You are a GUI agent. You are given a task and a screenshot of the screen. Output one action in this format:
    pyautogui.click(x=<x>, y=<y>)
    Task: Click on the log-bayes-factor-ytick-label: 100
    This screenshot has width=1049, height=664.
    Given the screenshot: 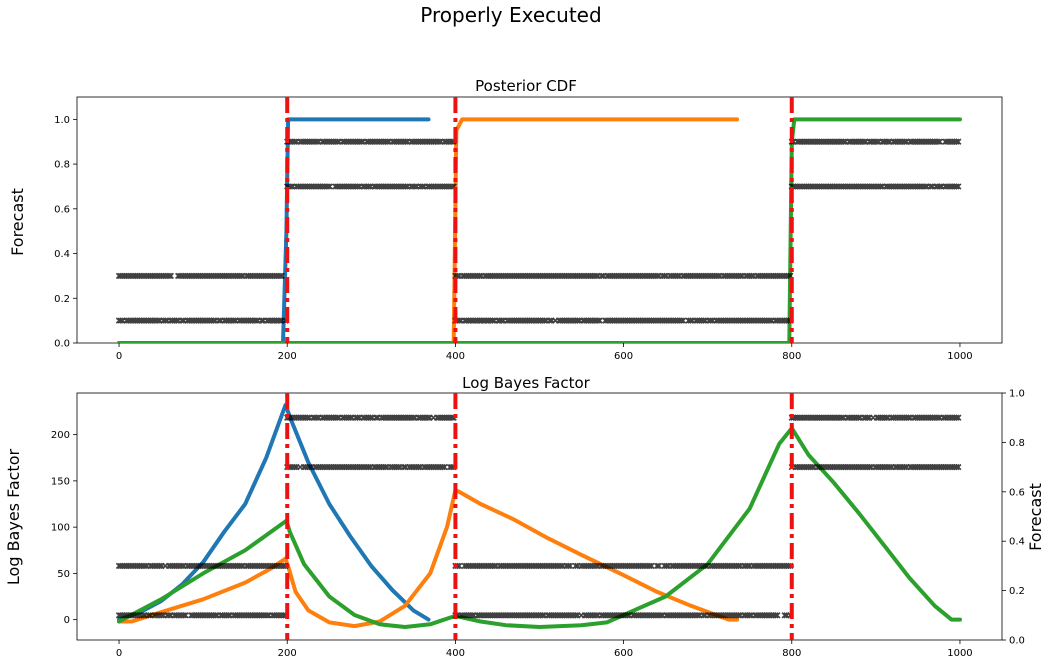 What is the action you would take?
    pyautogui.click(x=60, y=528)
    